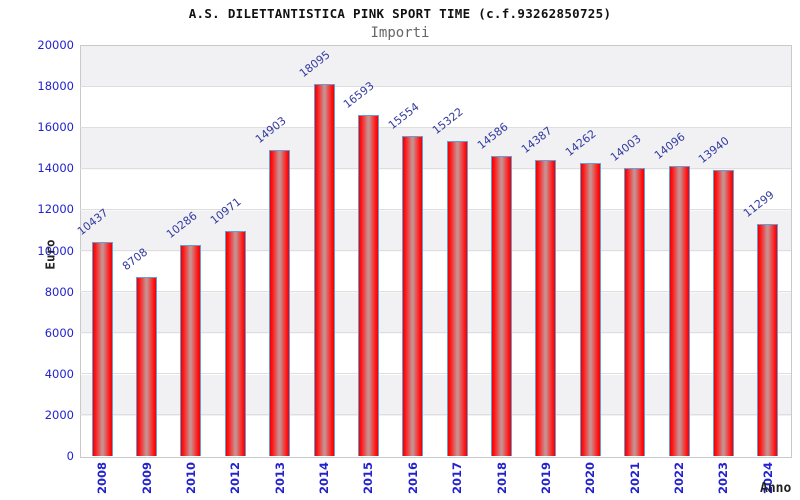 This screenshot has width=800, height=500. I want to click on y-tick-label: 18000, so click(55, 86).